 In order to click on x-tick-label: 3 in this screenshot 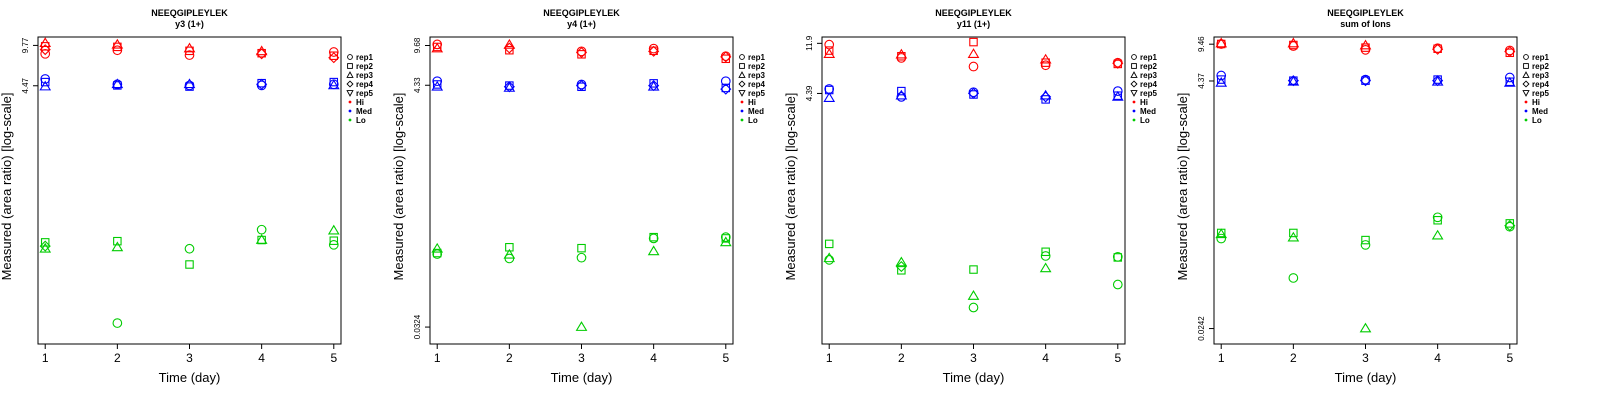, I will do `click(189, 358)`.